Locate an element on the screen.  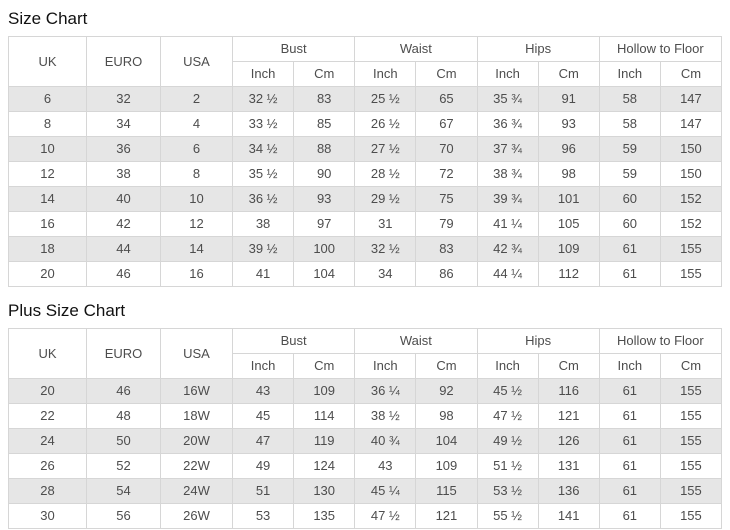
table-cell: 16 is located at coordinates (196, 274).